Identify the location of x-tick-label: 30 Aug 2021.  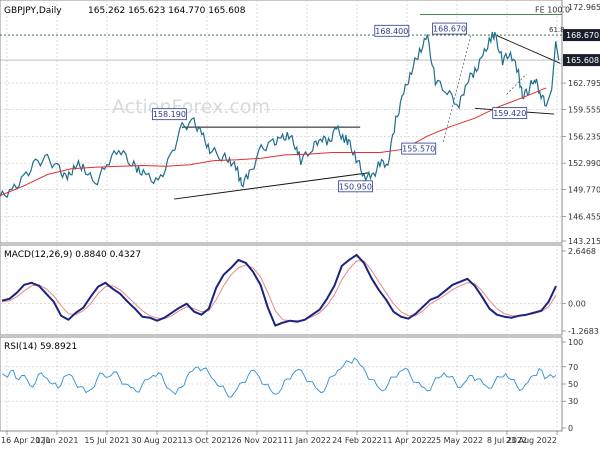
(156, 440).